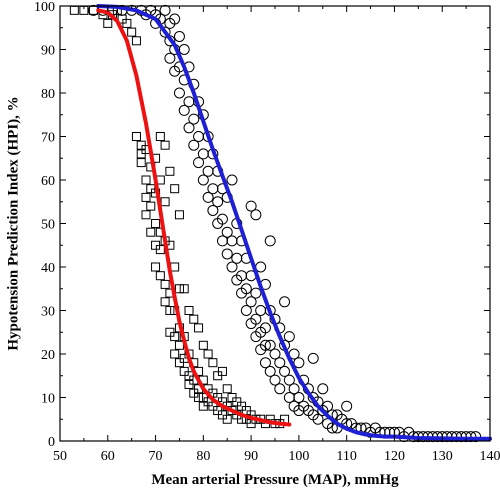  Describe the element at coordinates (48, 94) in the screenshot. I see `y-tick-label: 80` at that location.